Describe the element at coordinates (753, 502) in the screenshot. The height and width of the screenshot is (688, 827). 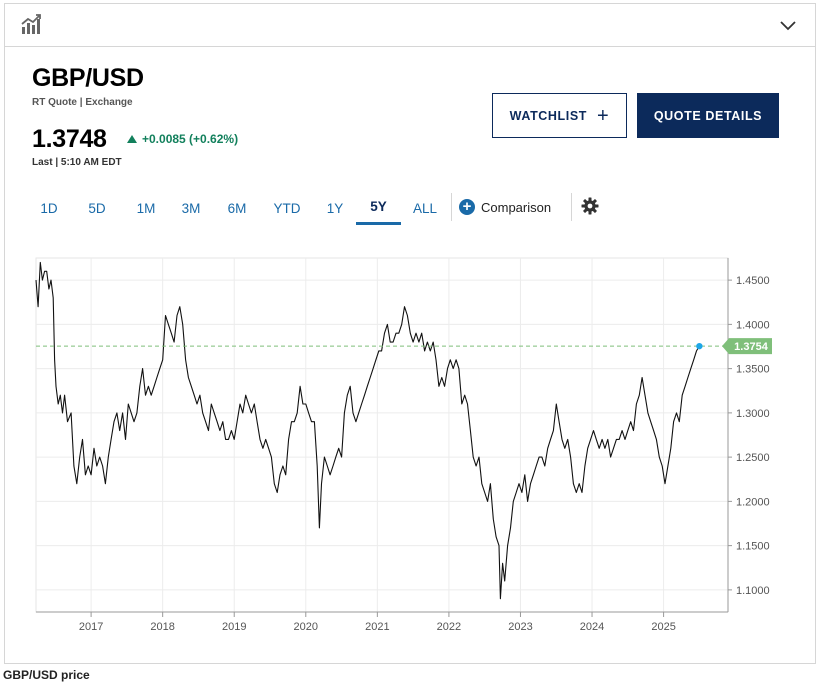
I see `y-tick-label: 1.2000` at that location.